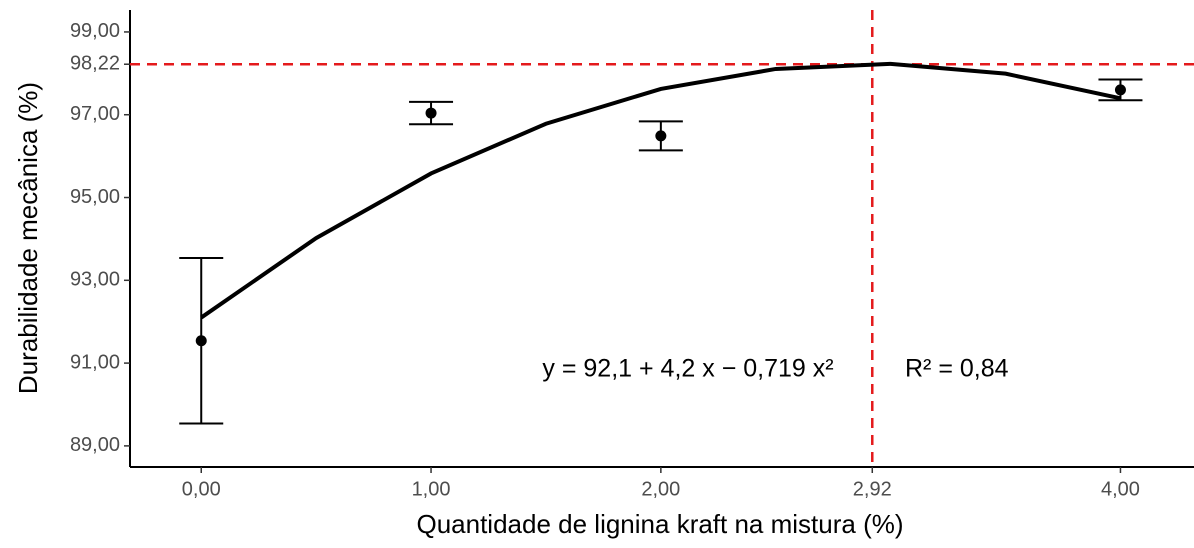  What do you see at coordinates (95, 197) in the screenshot?
I see `y-tick-label: 95,00` at bounding box center [95, 197].